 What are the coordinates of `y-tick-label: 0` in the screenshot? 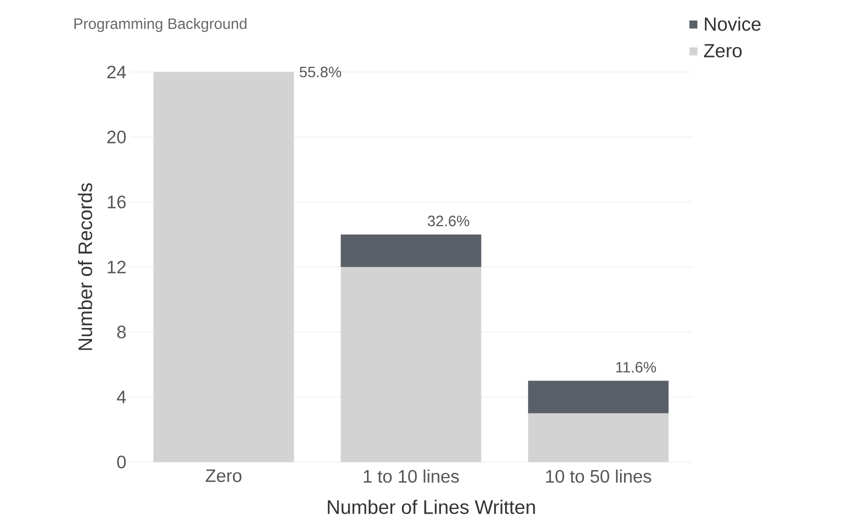 It's located at (121, 462).